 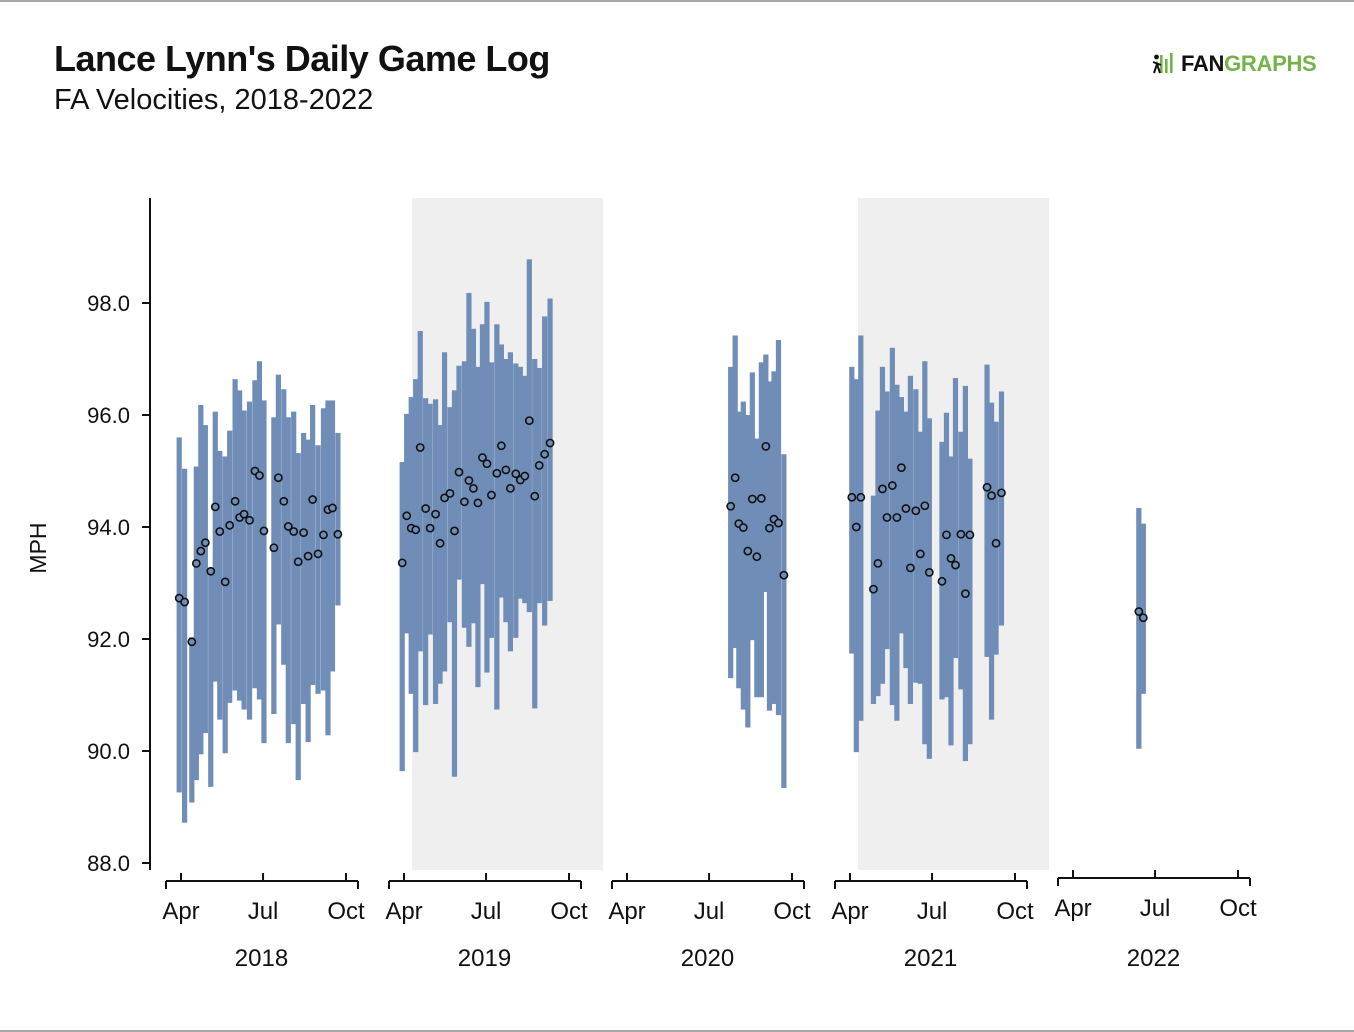 What do you see at coordinates (1162, 63) in the screenshot?
I see `fangraphs-logo-icon` at bounding box center [1162, 63].